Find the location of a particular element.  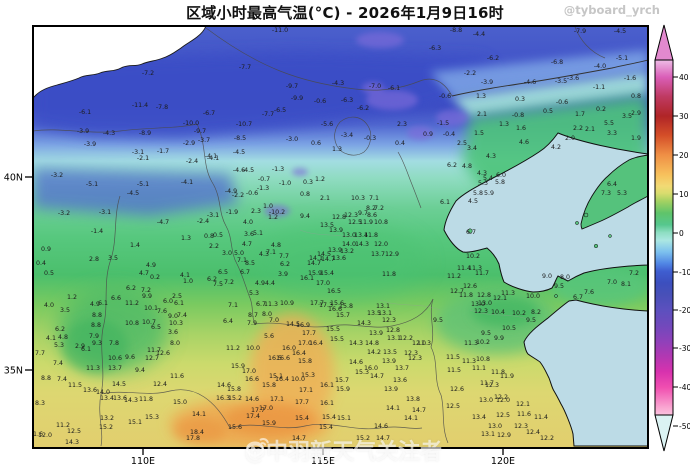

station-temp-label: 15.5 is located at coordinates (337, 339).